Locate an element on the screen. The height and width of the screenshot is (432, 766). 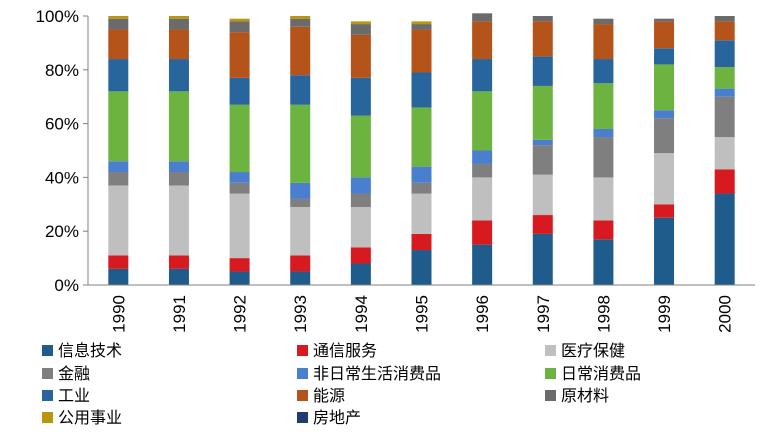
y-tick-label: 60% is located at coordinates (62, 124).